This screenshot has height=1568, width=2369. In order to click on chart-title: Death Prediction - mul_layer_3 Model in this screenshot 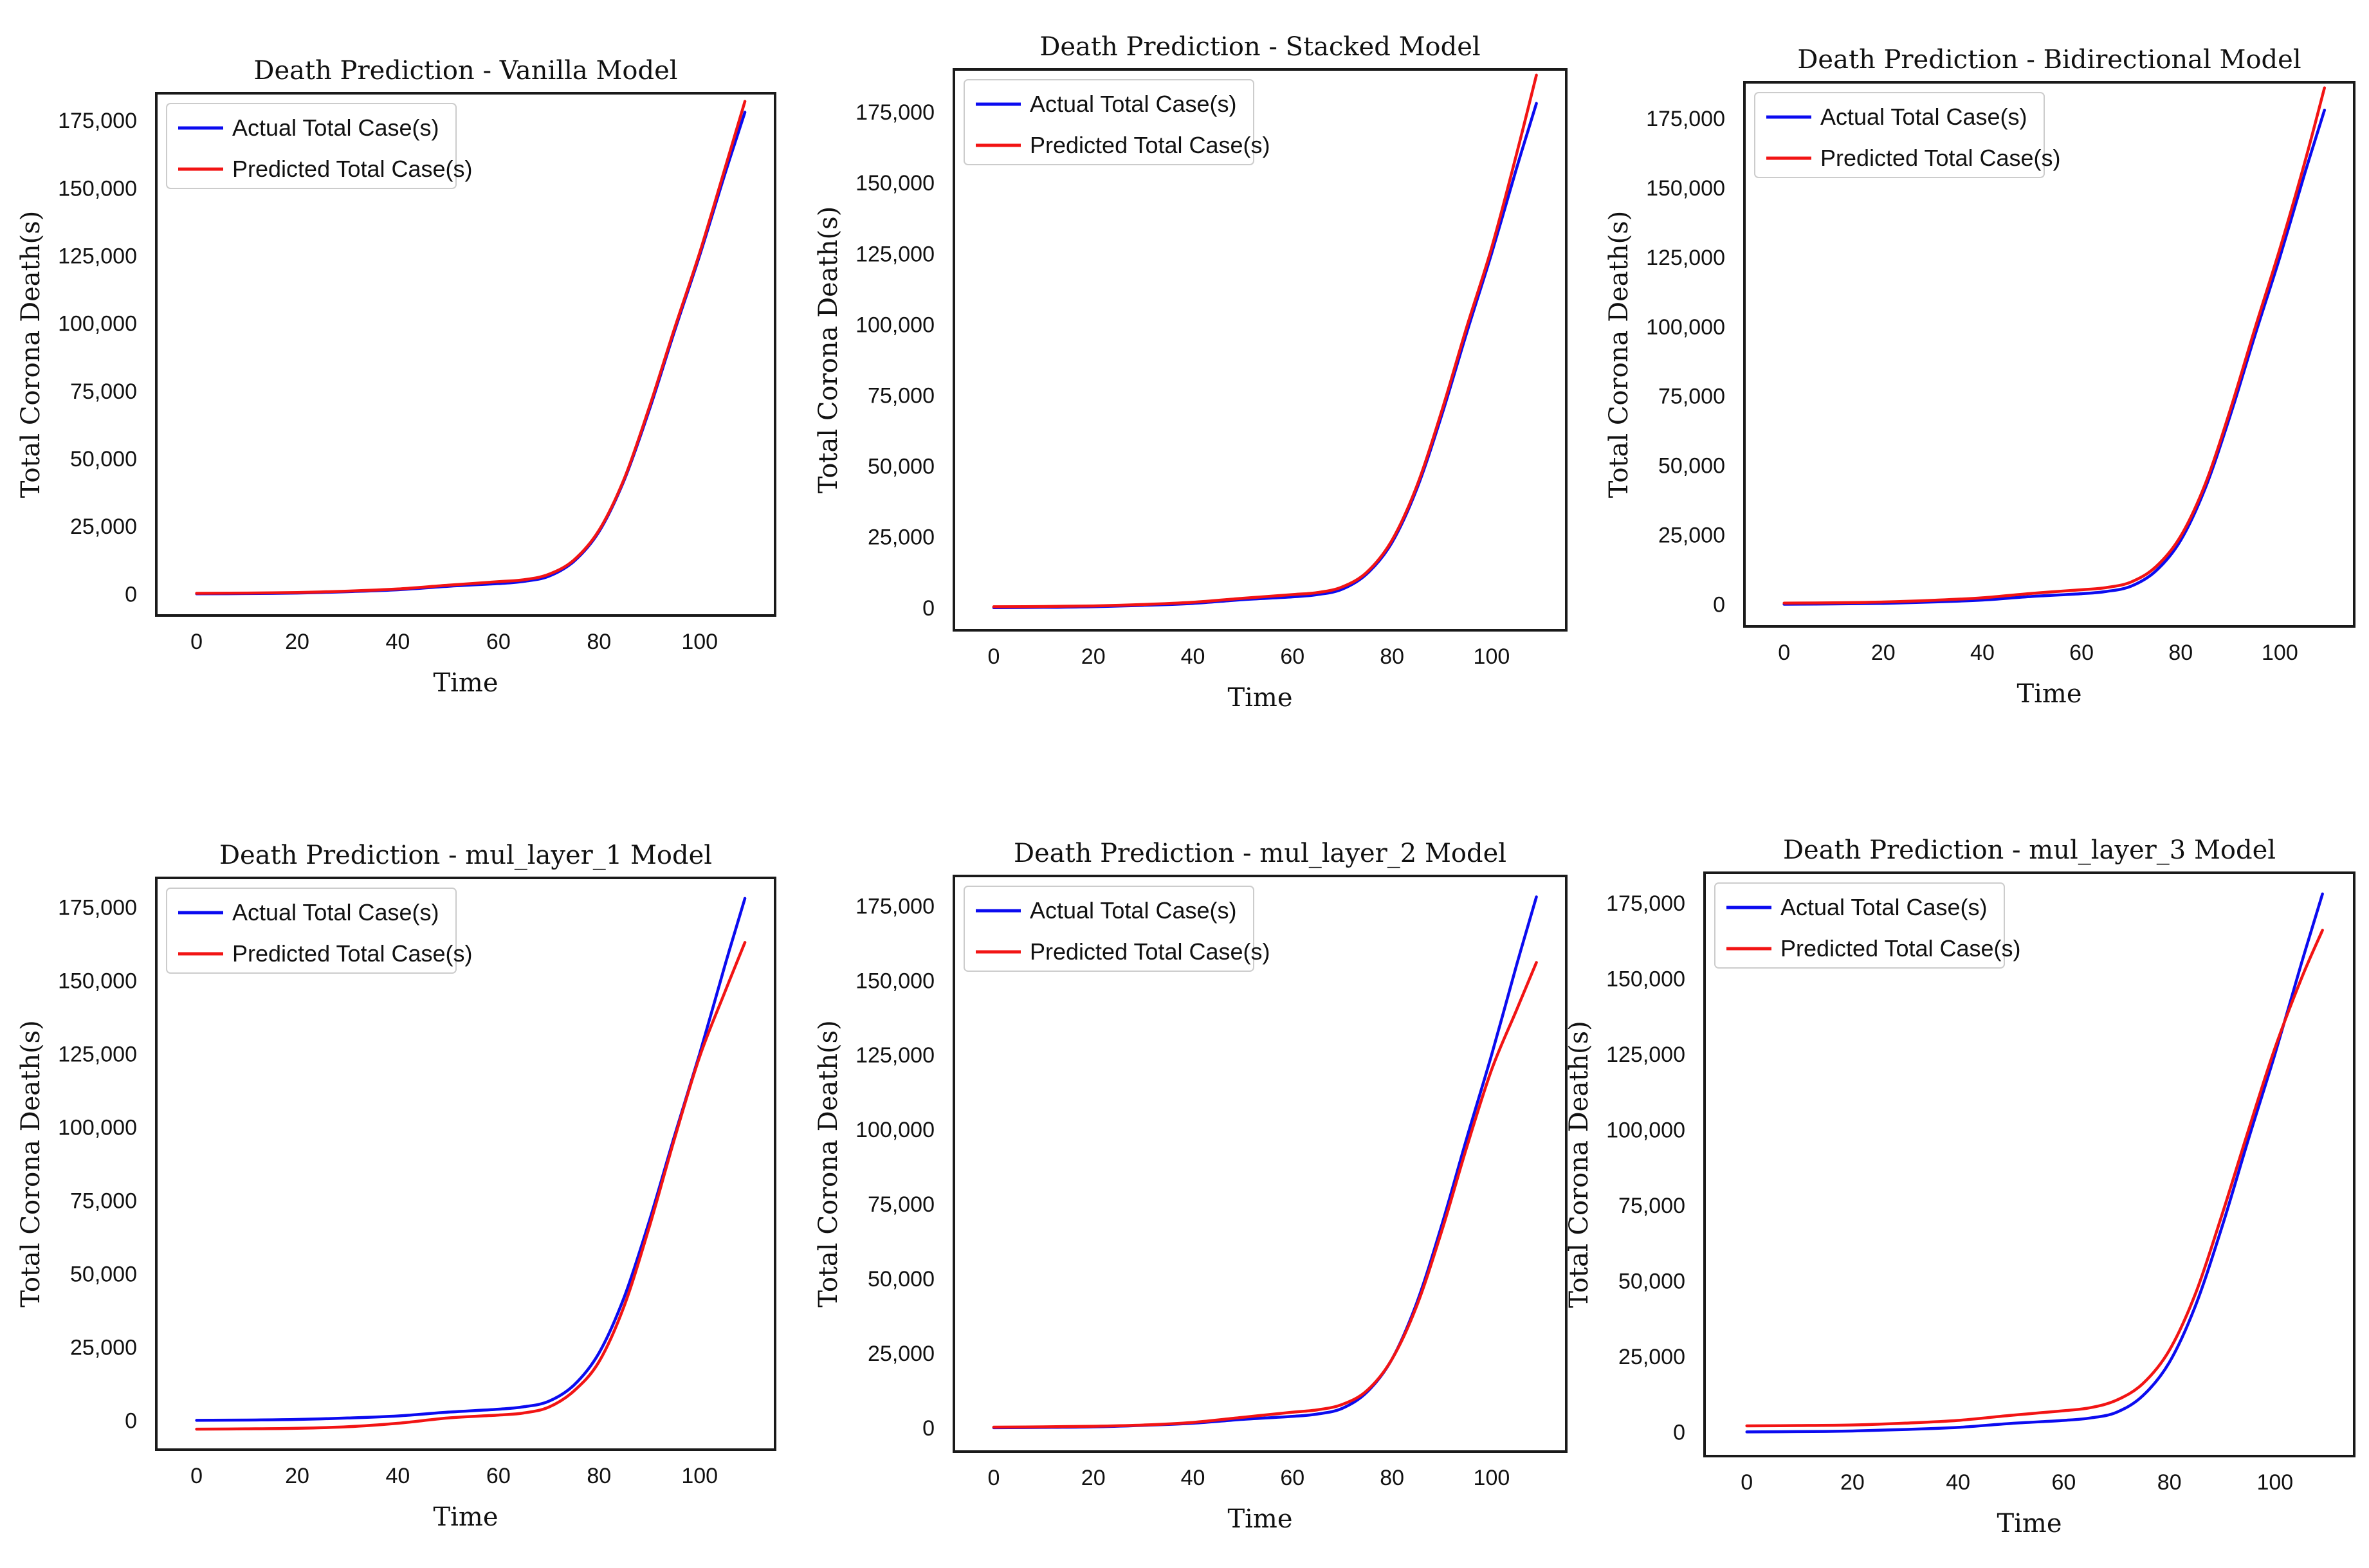, I will do `click(2030, 850)`.